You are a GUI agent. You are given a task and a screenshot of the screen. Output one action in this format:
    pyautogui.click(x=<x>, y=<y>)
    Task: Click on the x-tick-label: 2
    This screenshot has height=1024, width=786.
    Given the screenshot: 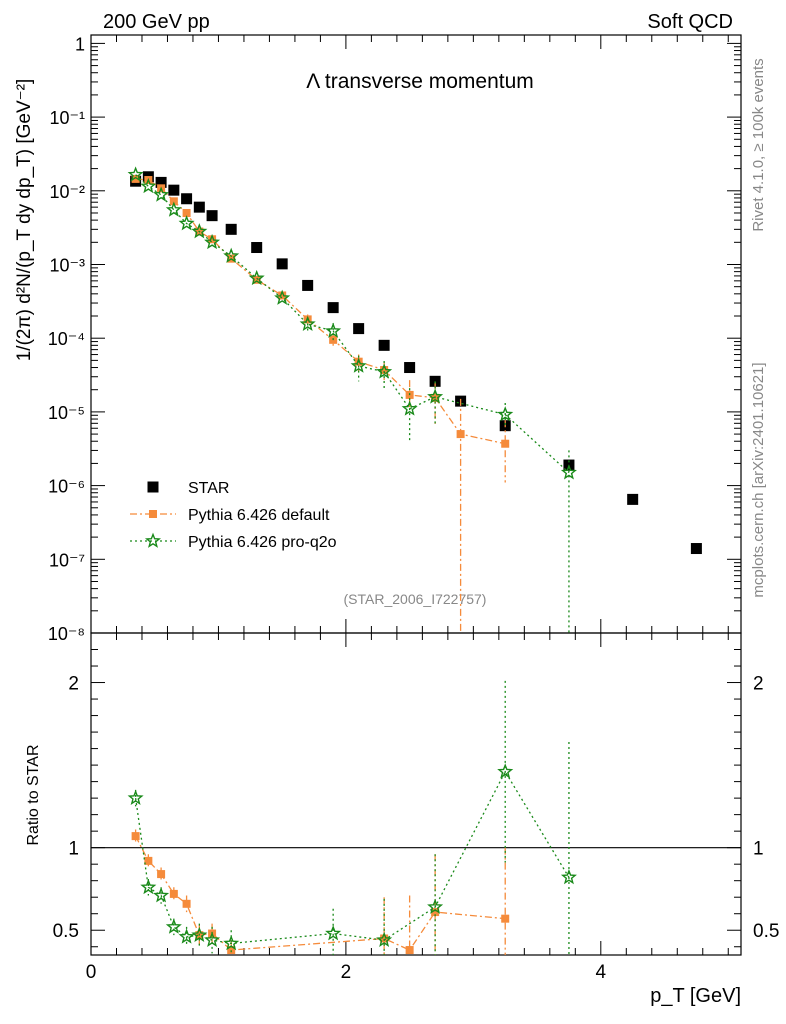 What is the action you would take?
    pyautogui.click(x=346, y=972)
    